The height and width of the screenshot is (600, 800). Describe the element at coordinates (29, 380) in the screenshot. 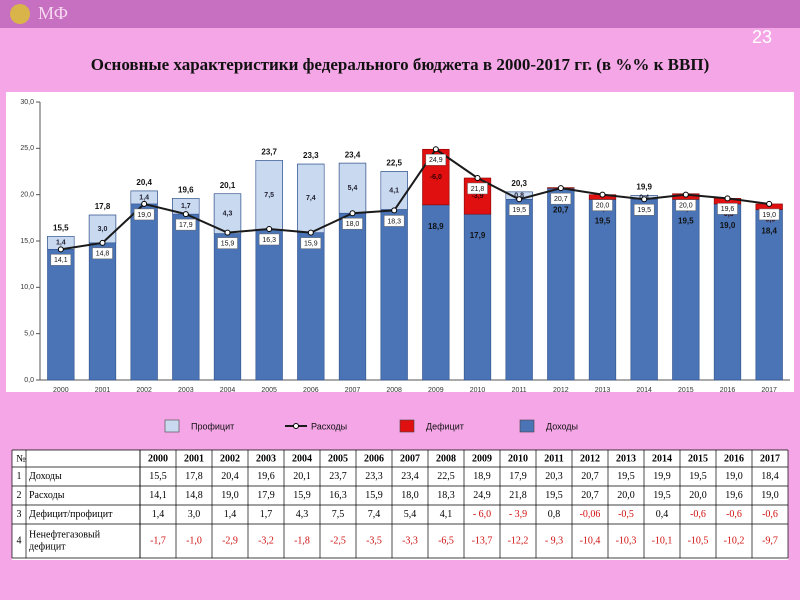

I see `y-tick-label: 0,0` at that location.